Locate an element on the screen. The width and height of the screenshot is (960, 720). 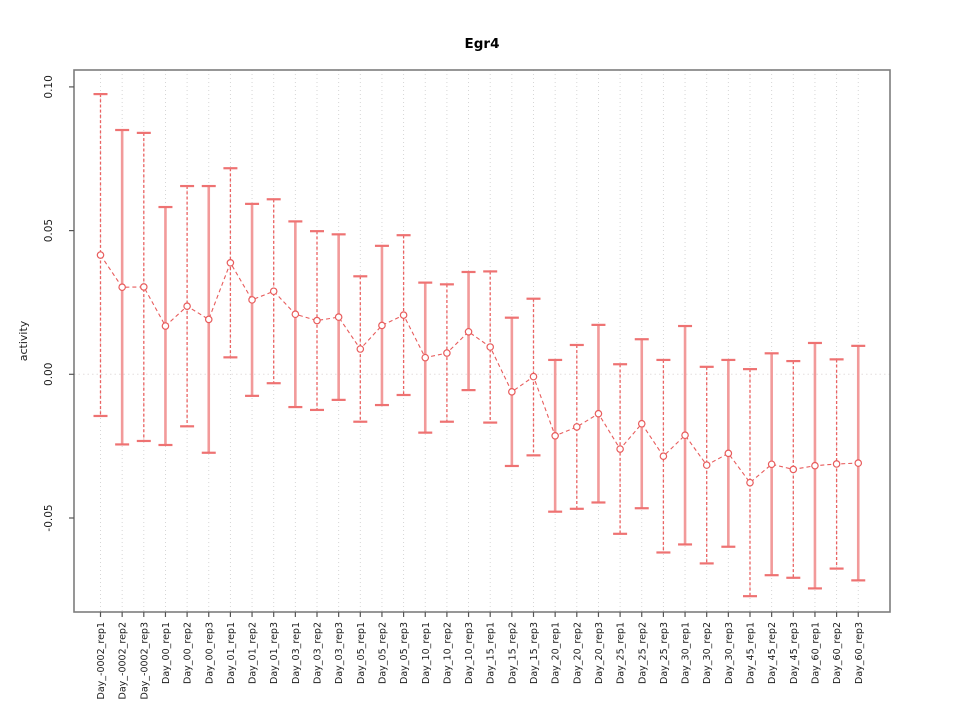
chart-title: Egr4 is located at coordinates (482, 44).